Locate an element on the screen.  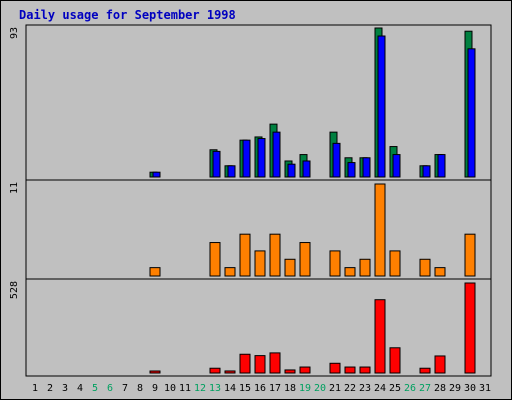
x-tick-label-day-22: 22 is located at coordinates (350, 388).